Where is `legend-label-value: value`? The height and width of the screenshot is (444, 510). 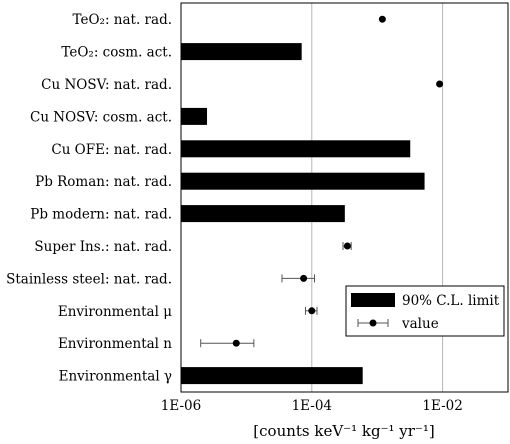
legend-label-value: value is located at coordinates (420, 324).